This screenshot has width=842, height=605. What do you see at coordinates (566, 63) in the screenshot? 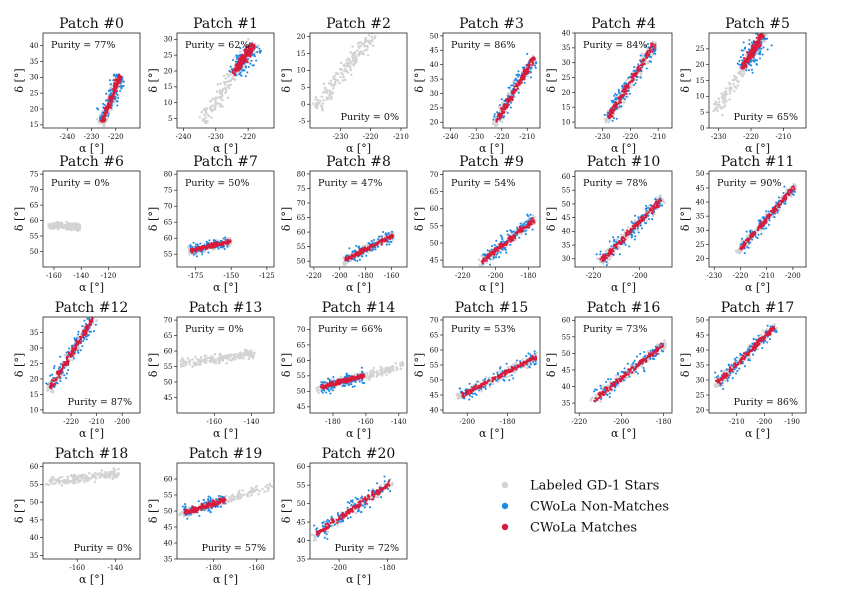
I see `y-tick-label: 30` at bounding box center [566, 63].